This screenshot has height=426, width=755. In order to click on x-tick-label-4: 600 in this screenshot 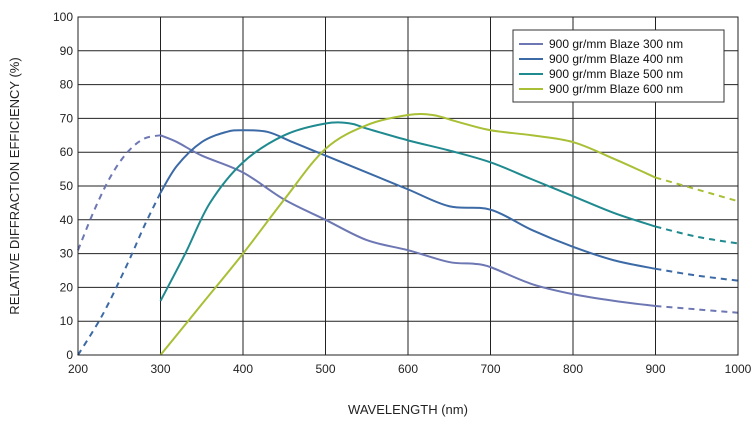, I will do `click(408, 369)`.